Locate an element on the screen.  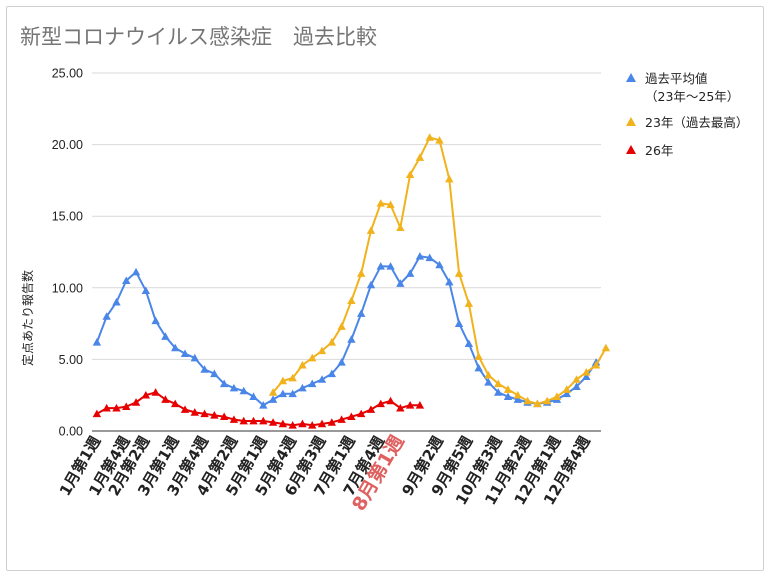
y-tick-label: 10.00 is located at coordinates (67, 288).